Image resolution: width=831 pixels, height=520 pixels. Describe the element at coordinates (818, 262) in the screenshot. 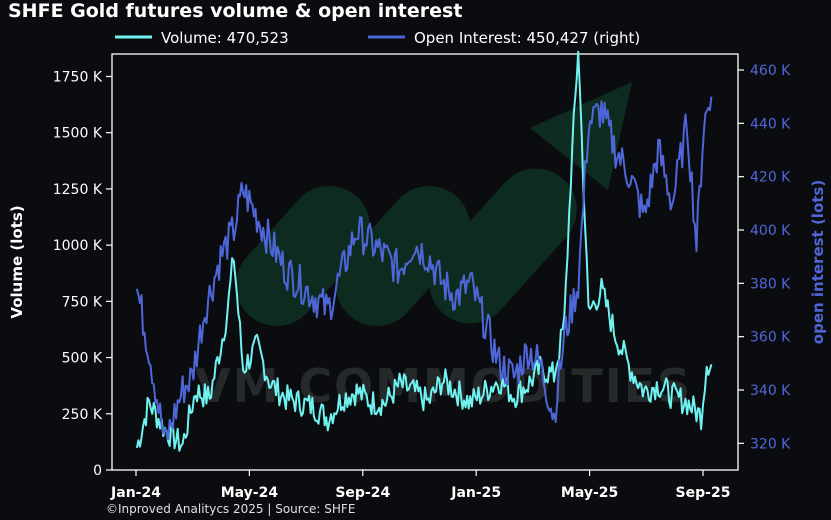

I see `y2-axis-label: open interest (lots)` at that location.